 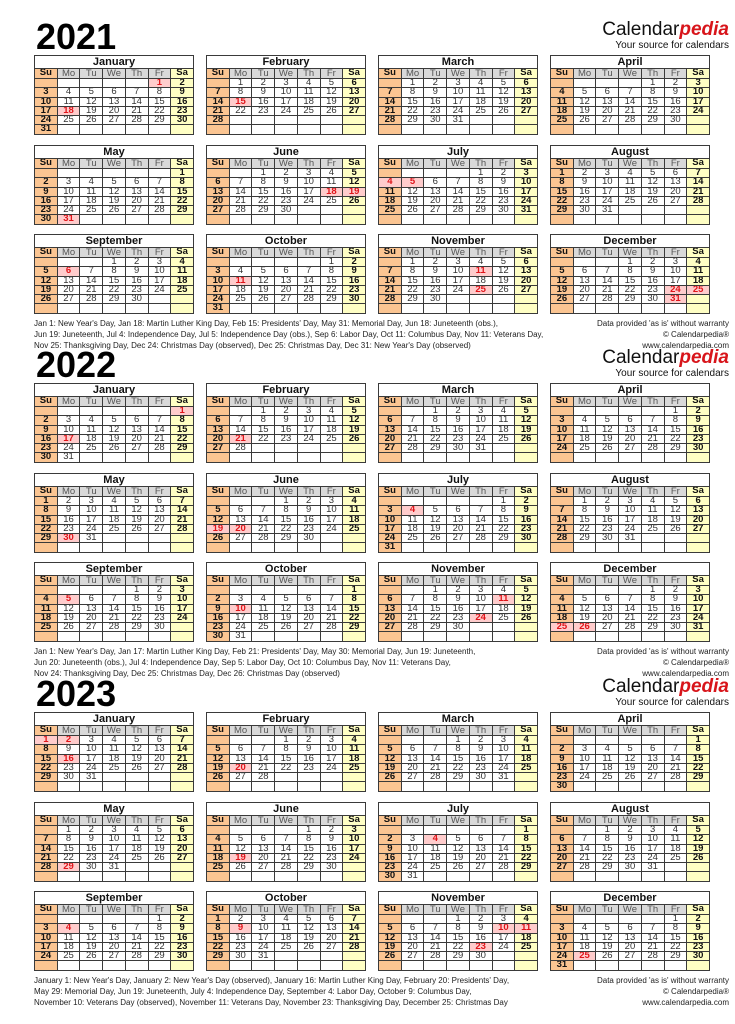 What do you see at coordinates (698, 429) in the screenshot?
I see `day-cell: 16` at bounding box center [698, 429].